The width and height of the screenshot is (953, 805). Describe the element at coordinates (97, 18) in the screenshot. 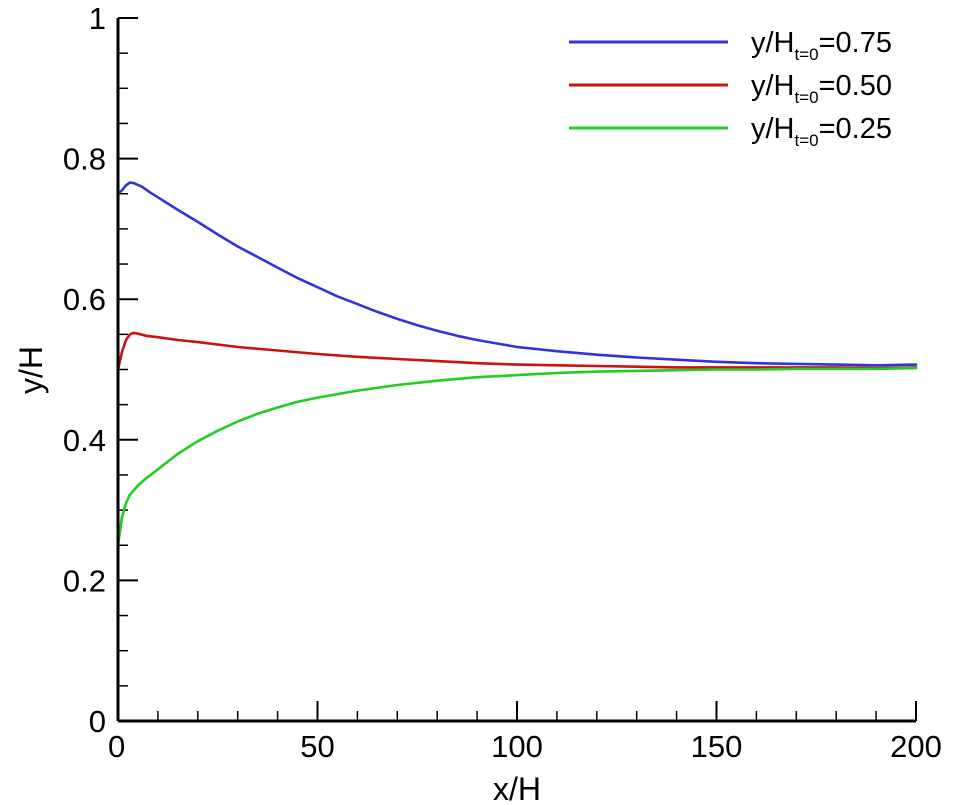

I see `y-tick-label: 1` at that location.